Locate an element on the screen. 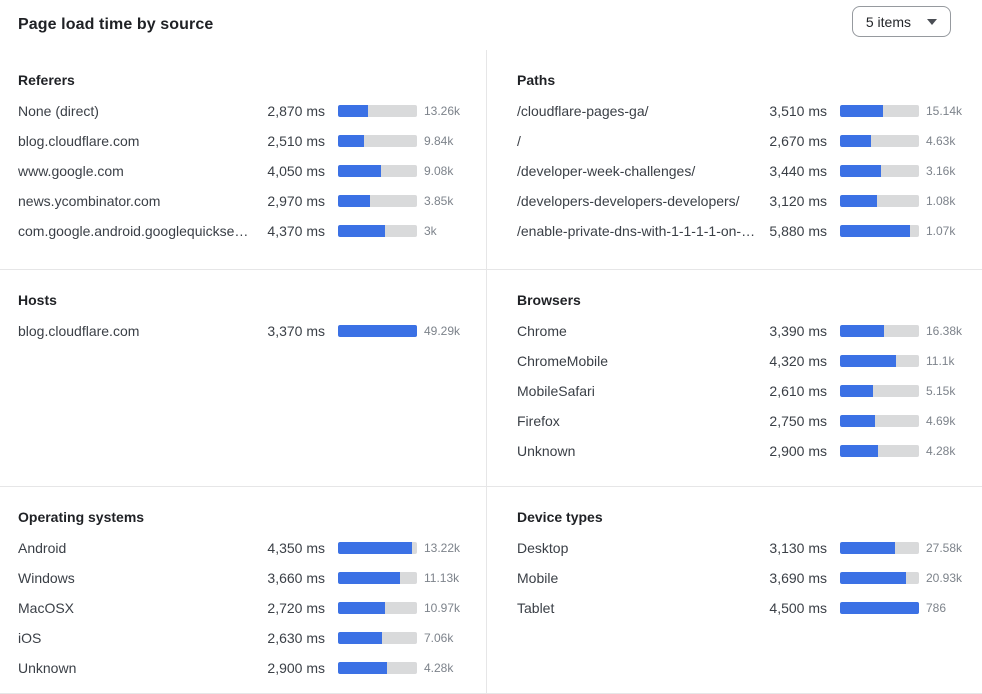 The width and height of the screenshot is (982, 694). row-ms-value: 3,370 ms is located at coordinates (296, 331).